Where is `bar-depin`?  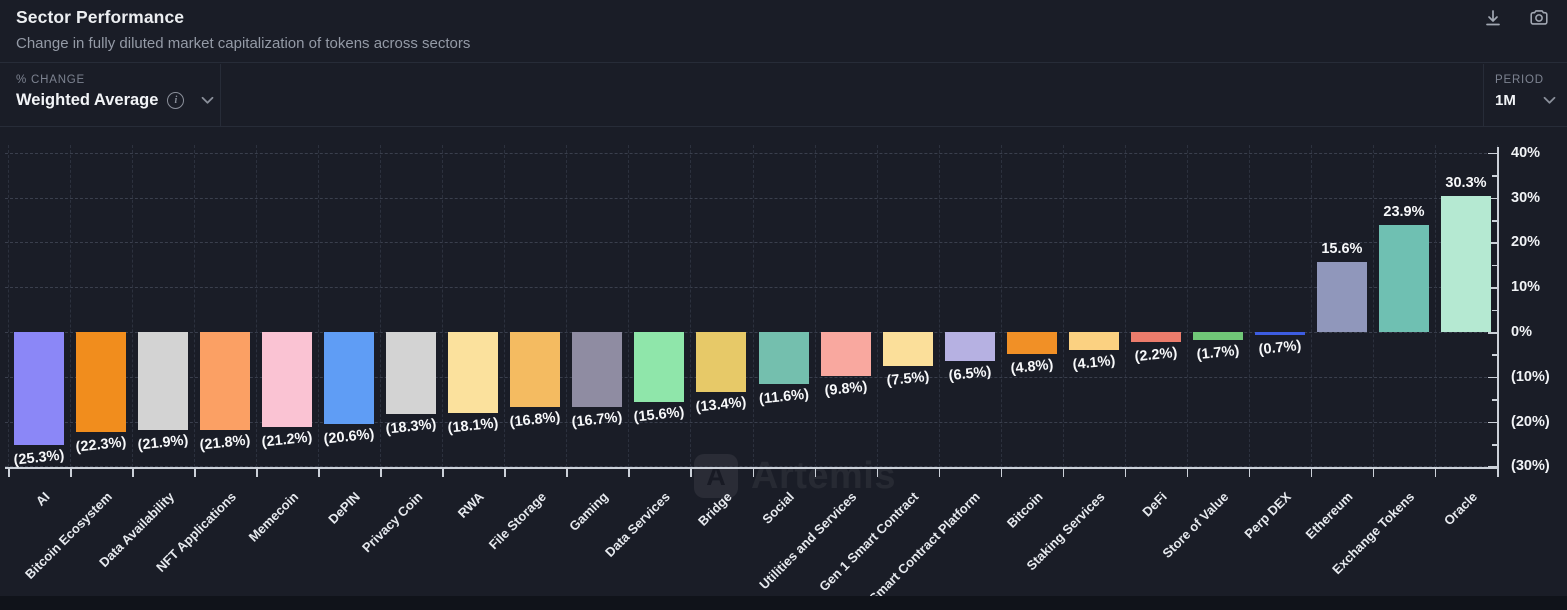
bar-depin is located at coordinates (349, 378).